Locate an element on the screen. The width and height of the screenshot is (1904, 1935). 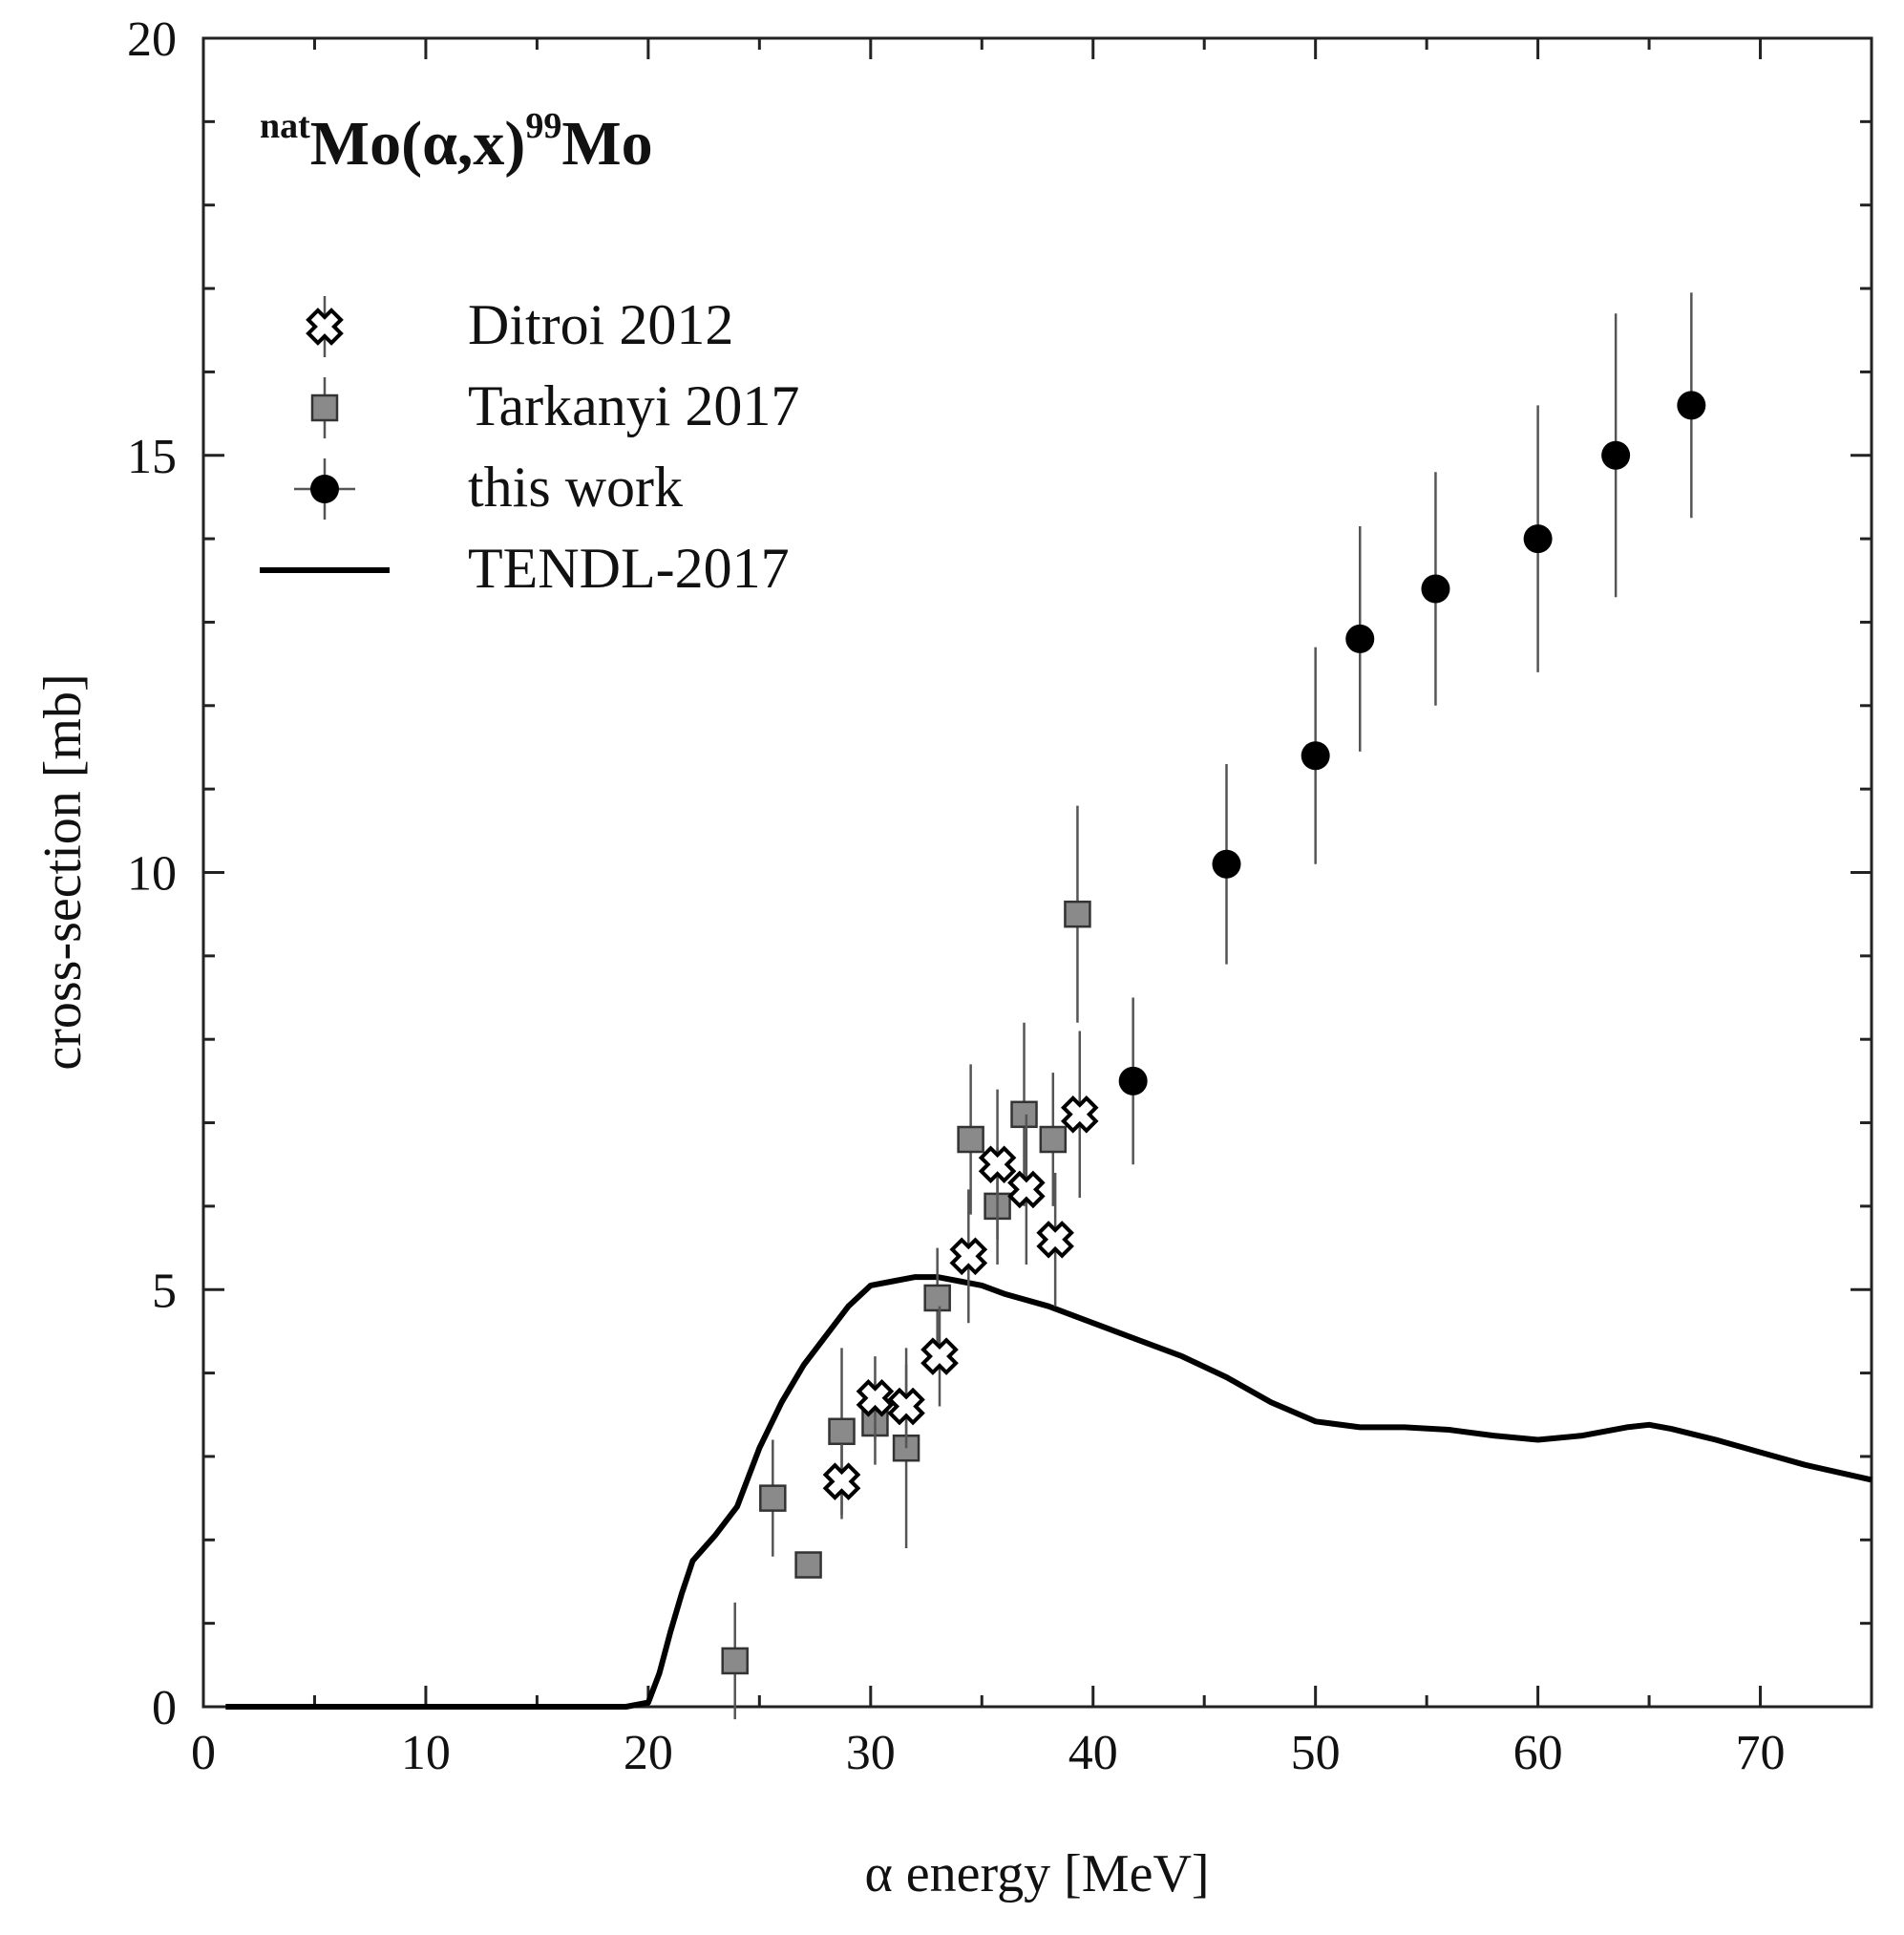
chart-title: natMo(α,x)99Mo is located at coordinates (456, 142).